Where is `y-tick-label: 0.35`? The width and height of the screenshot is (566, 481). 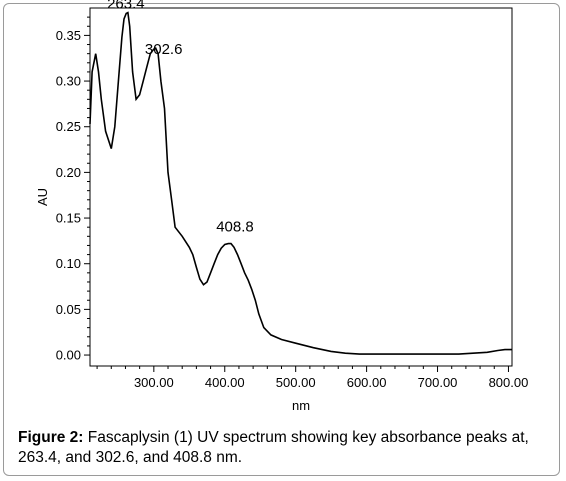 y-tick-label: 0.35 is located at coordinates (68, 35).